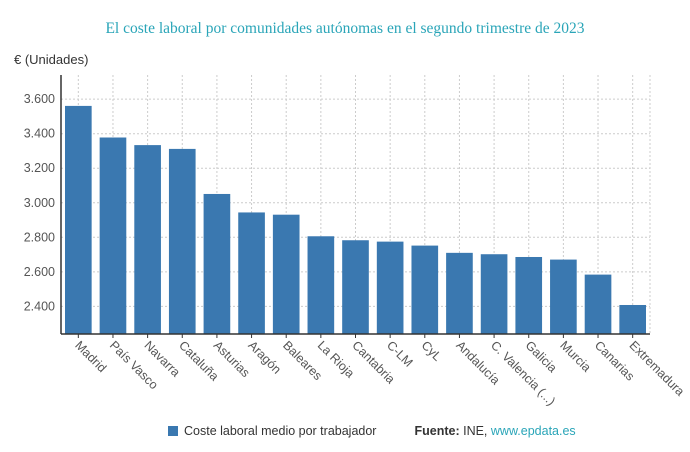 This screenshot has width=690, height=452. What do you see at coordinates (575, 356) in the screenshot?
I see `x-tick-label: Murcia` at bounding box center [575, 356].